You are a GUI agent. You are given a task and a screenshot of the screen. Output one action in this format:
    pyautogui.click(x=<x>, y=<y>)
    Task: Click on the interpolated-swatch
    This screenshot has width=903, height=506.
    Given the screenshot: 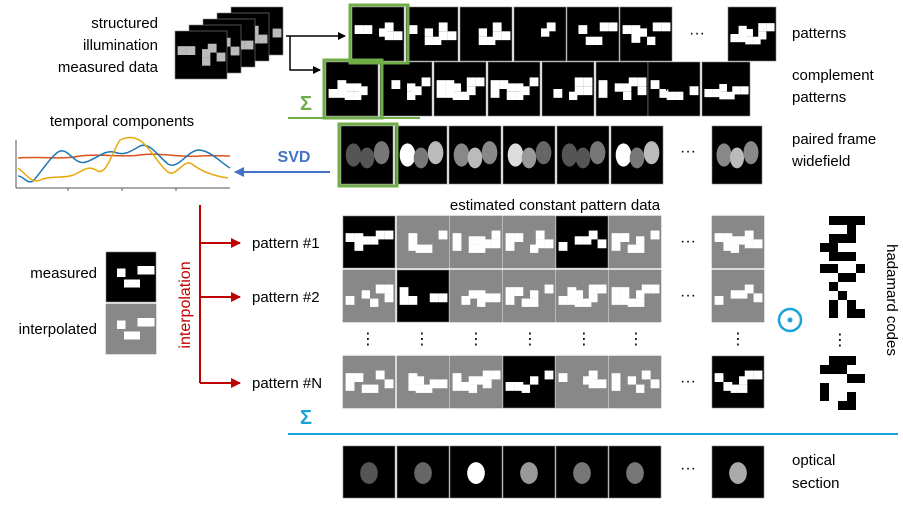 What is the action you would take?
    pyautogui.click(x=131, y=329)
    